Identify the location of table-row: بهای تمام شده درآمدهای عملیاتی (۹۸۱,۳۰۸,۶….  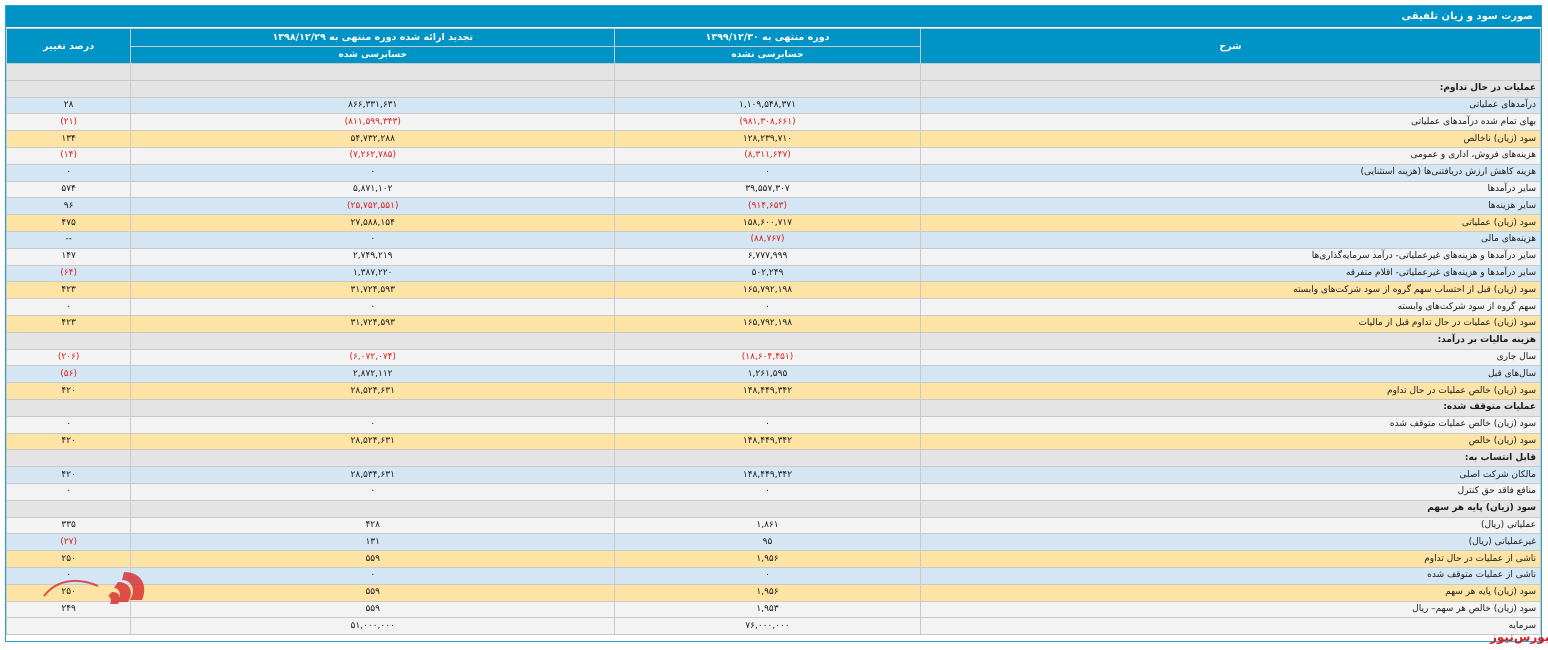
(773, 122).